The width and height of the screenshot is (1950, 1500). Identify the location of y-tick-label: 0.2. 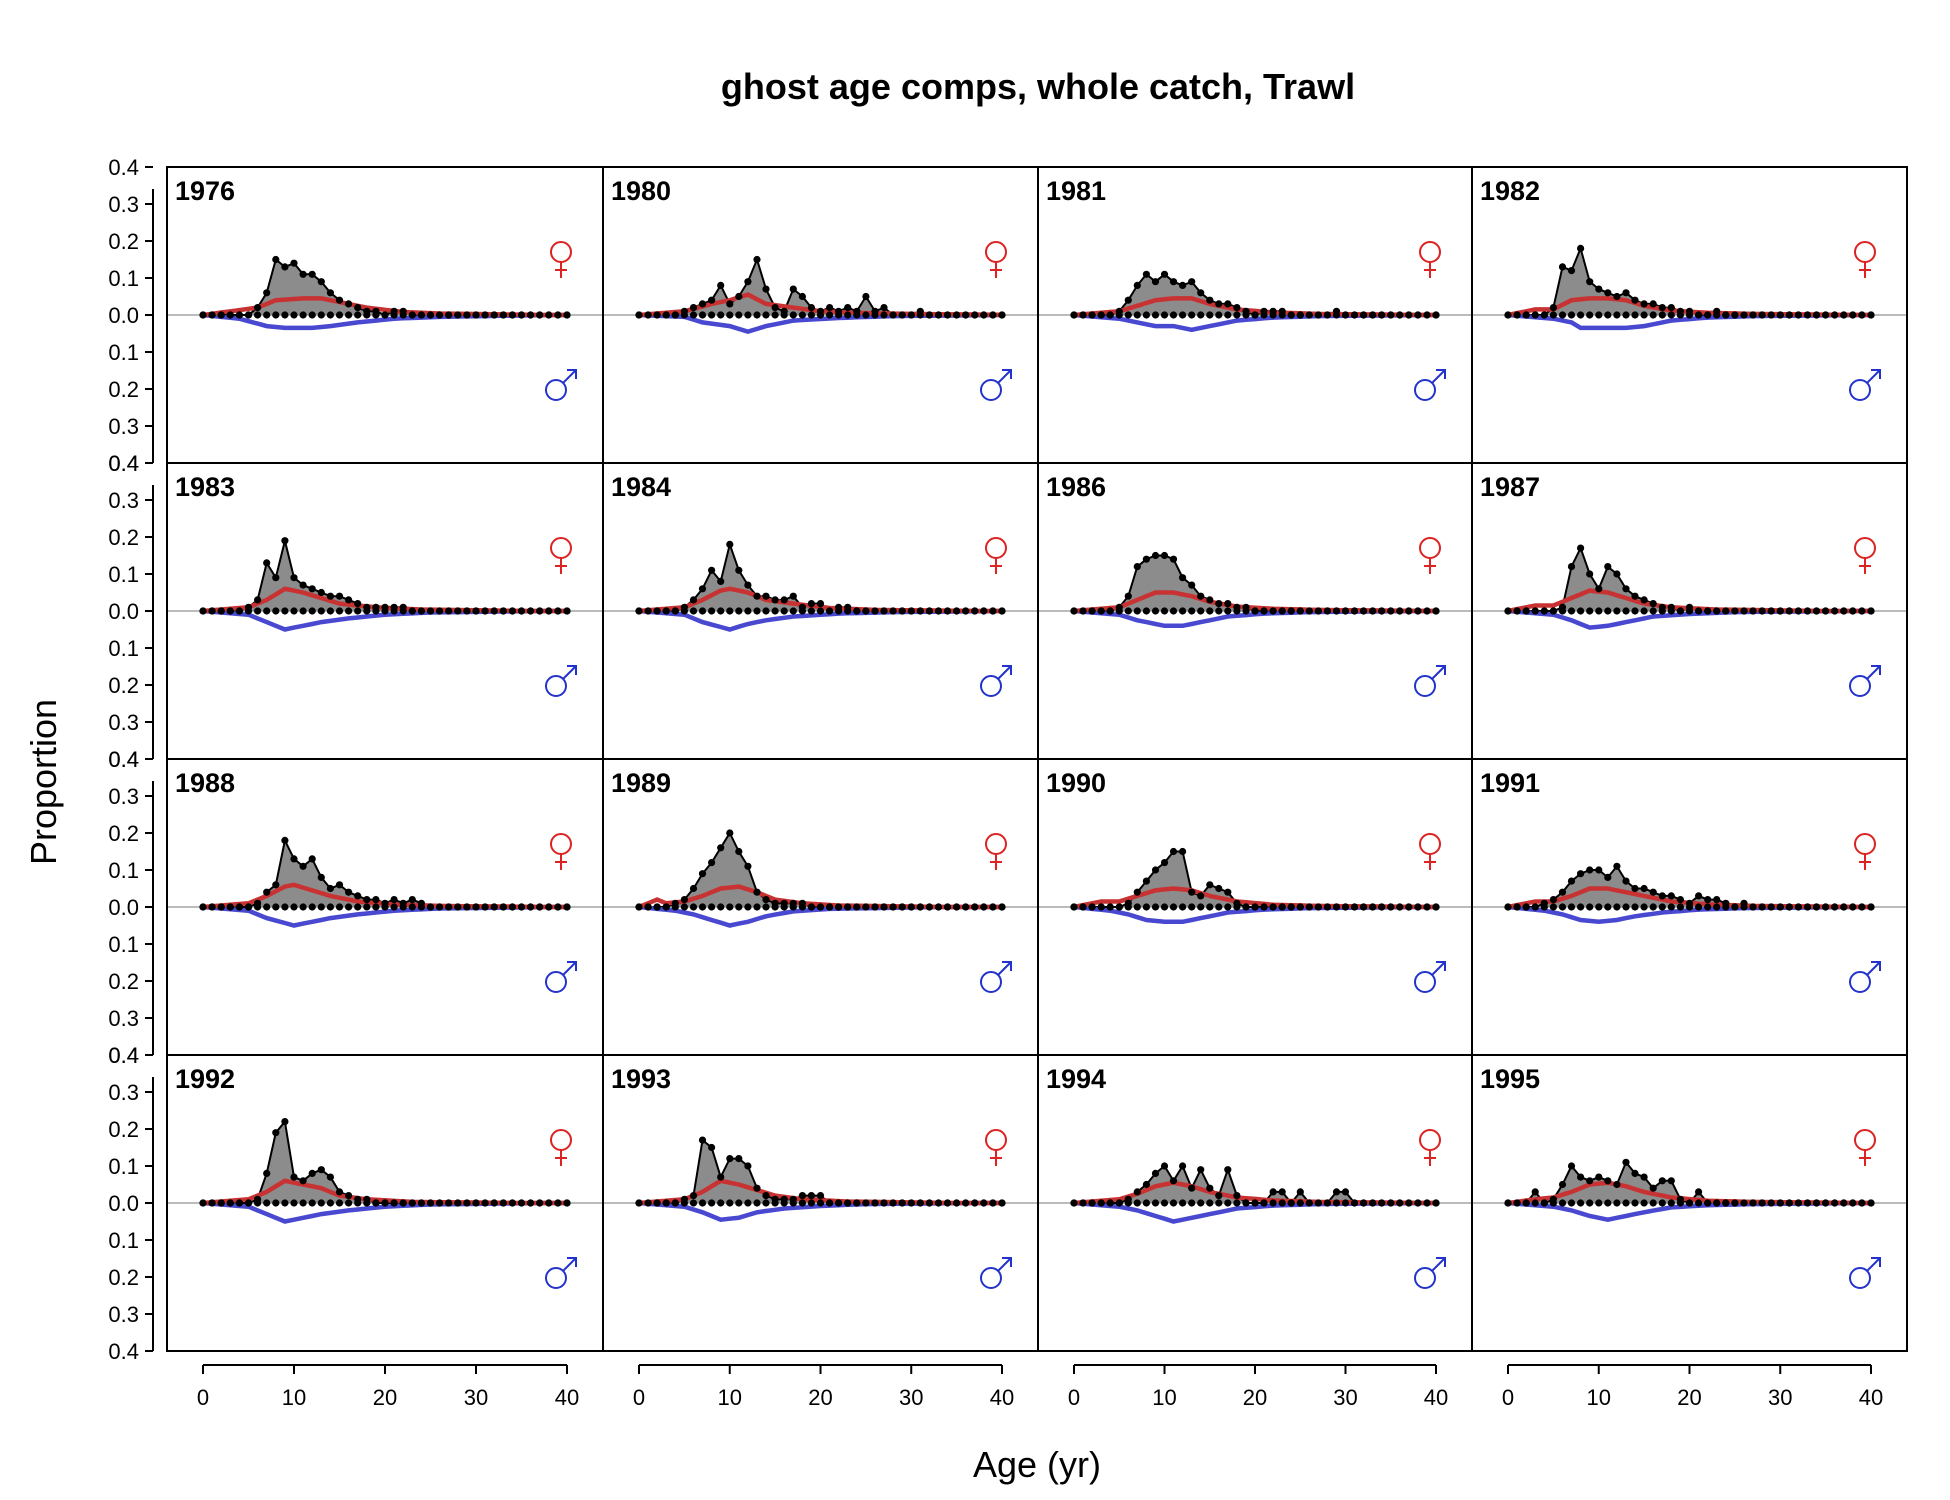
(123, 833).